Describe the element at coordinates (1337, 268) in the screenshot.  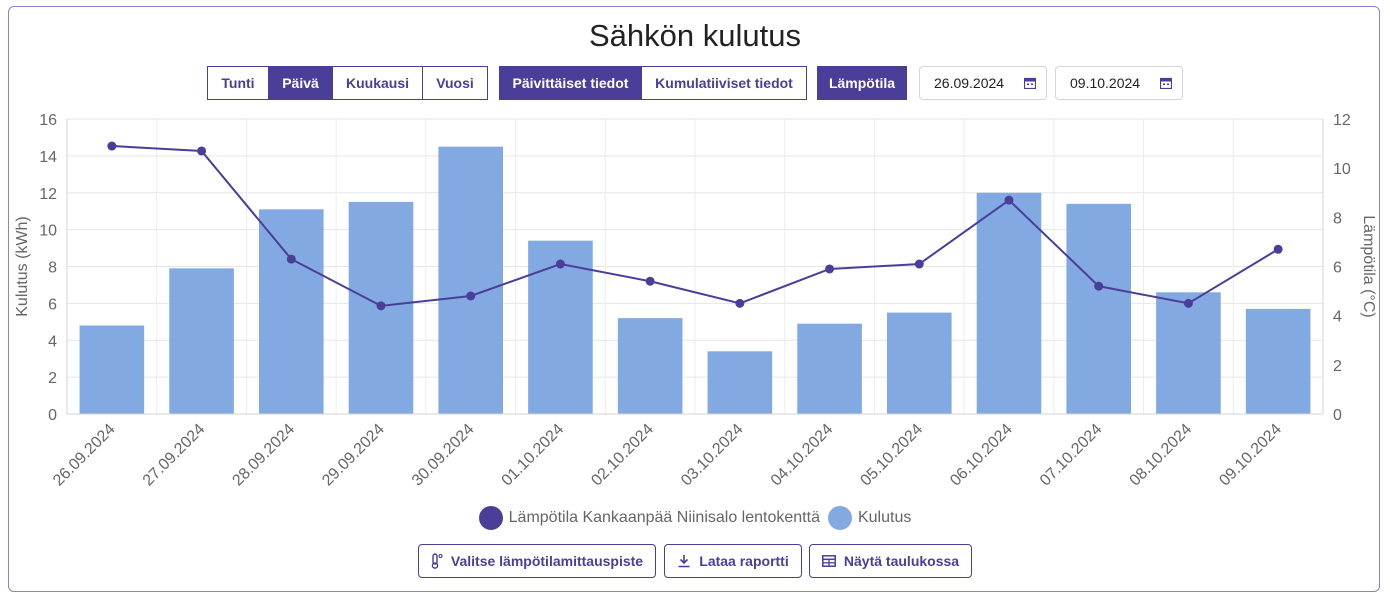
I see `y2-tick-label: 6` at that location.